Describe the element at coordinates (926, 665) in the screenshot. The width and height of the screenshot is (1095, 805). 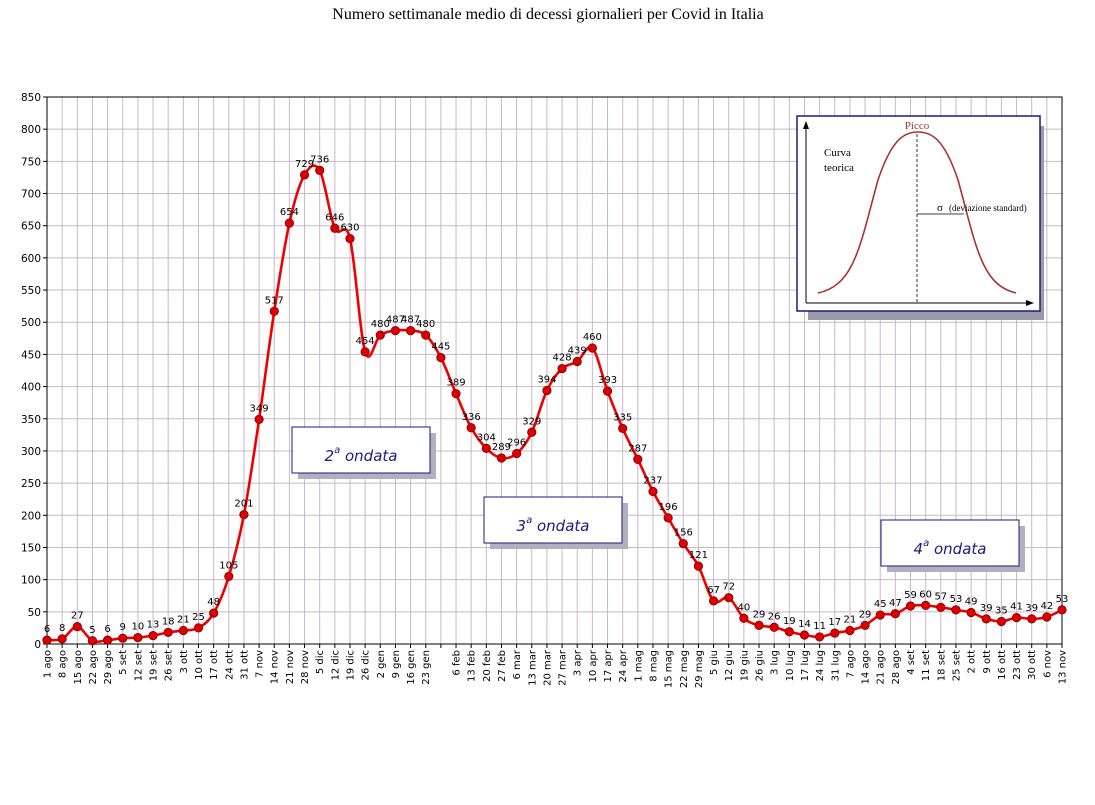
I see `x-tick-label: 11 set` at that location.